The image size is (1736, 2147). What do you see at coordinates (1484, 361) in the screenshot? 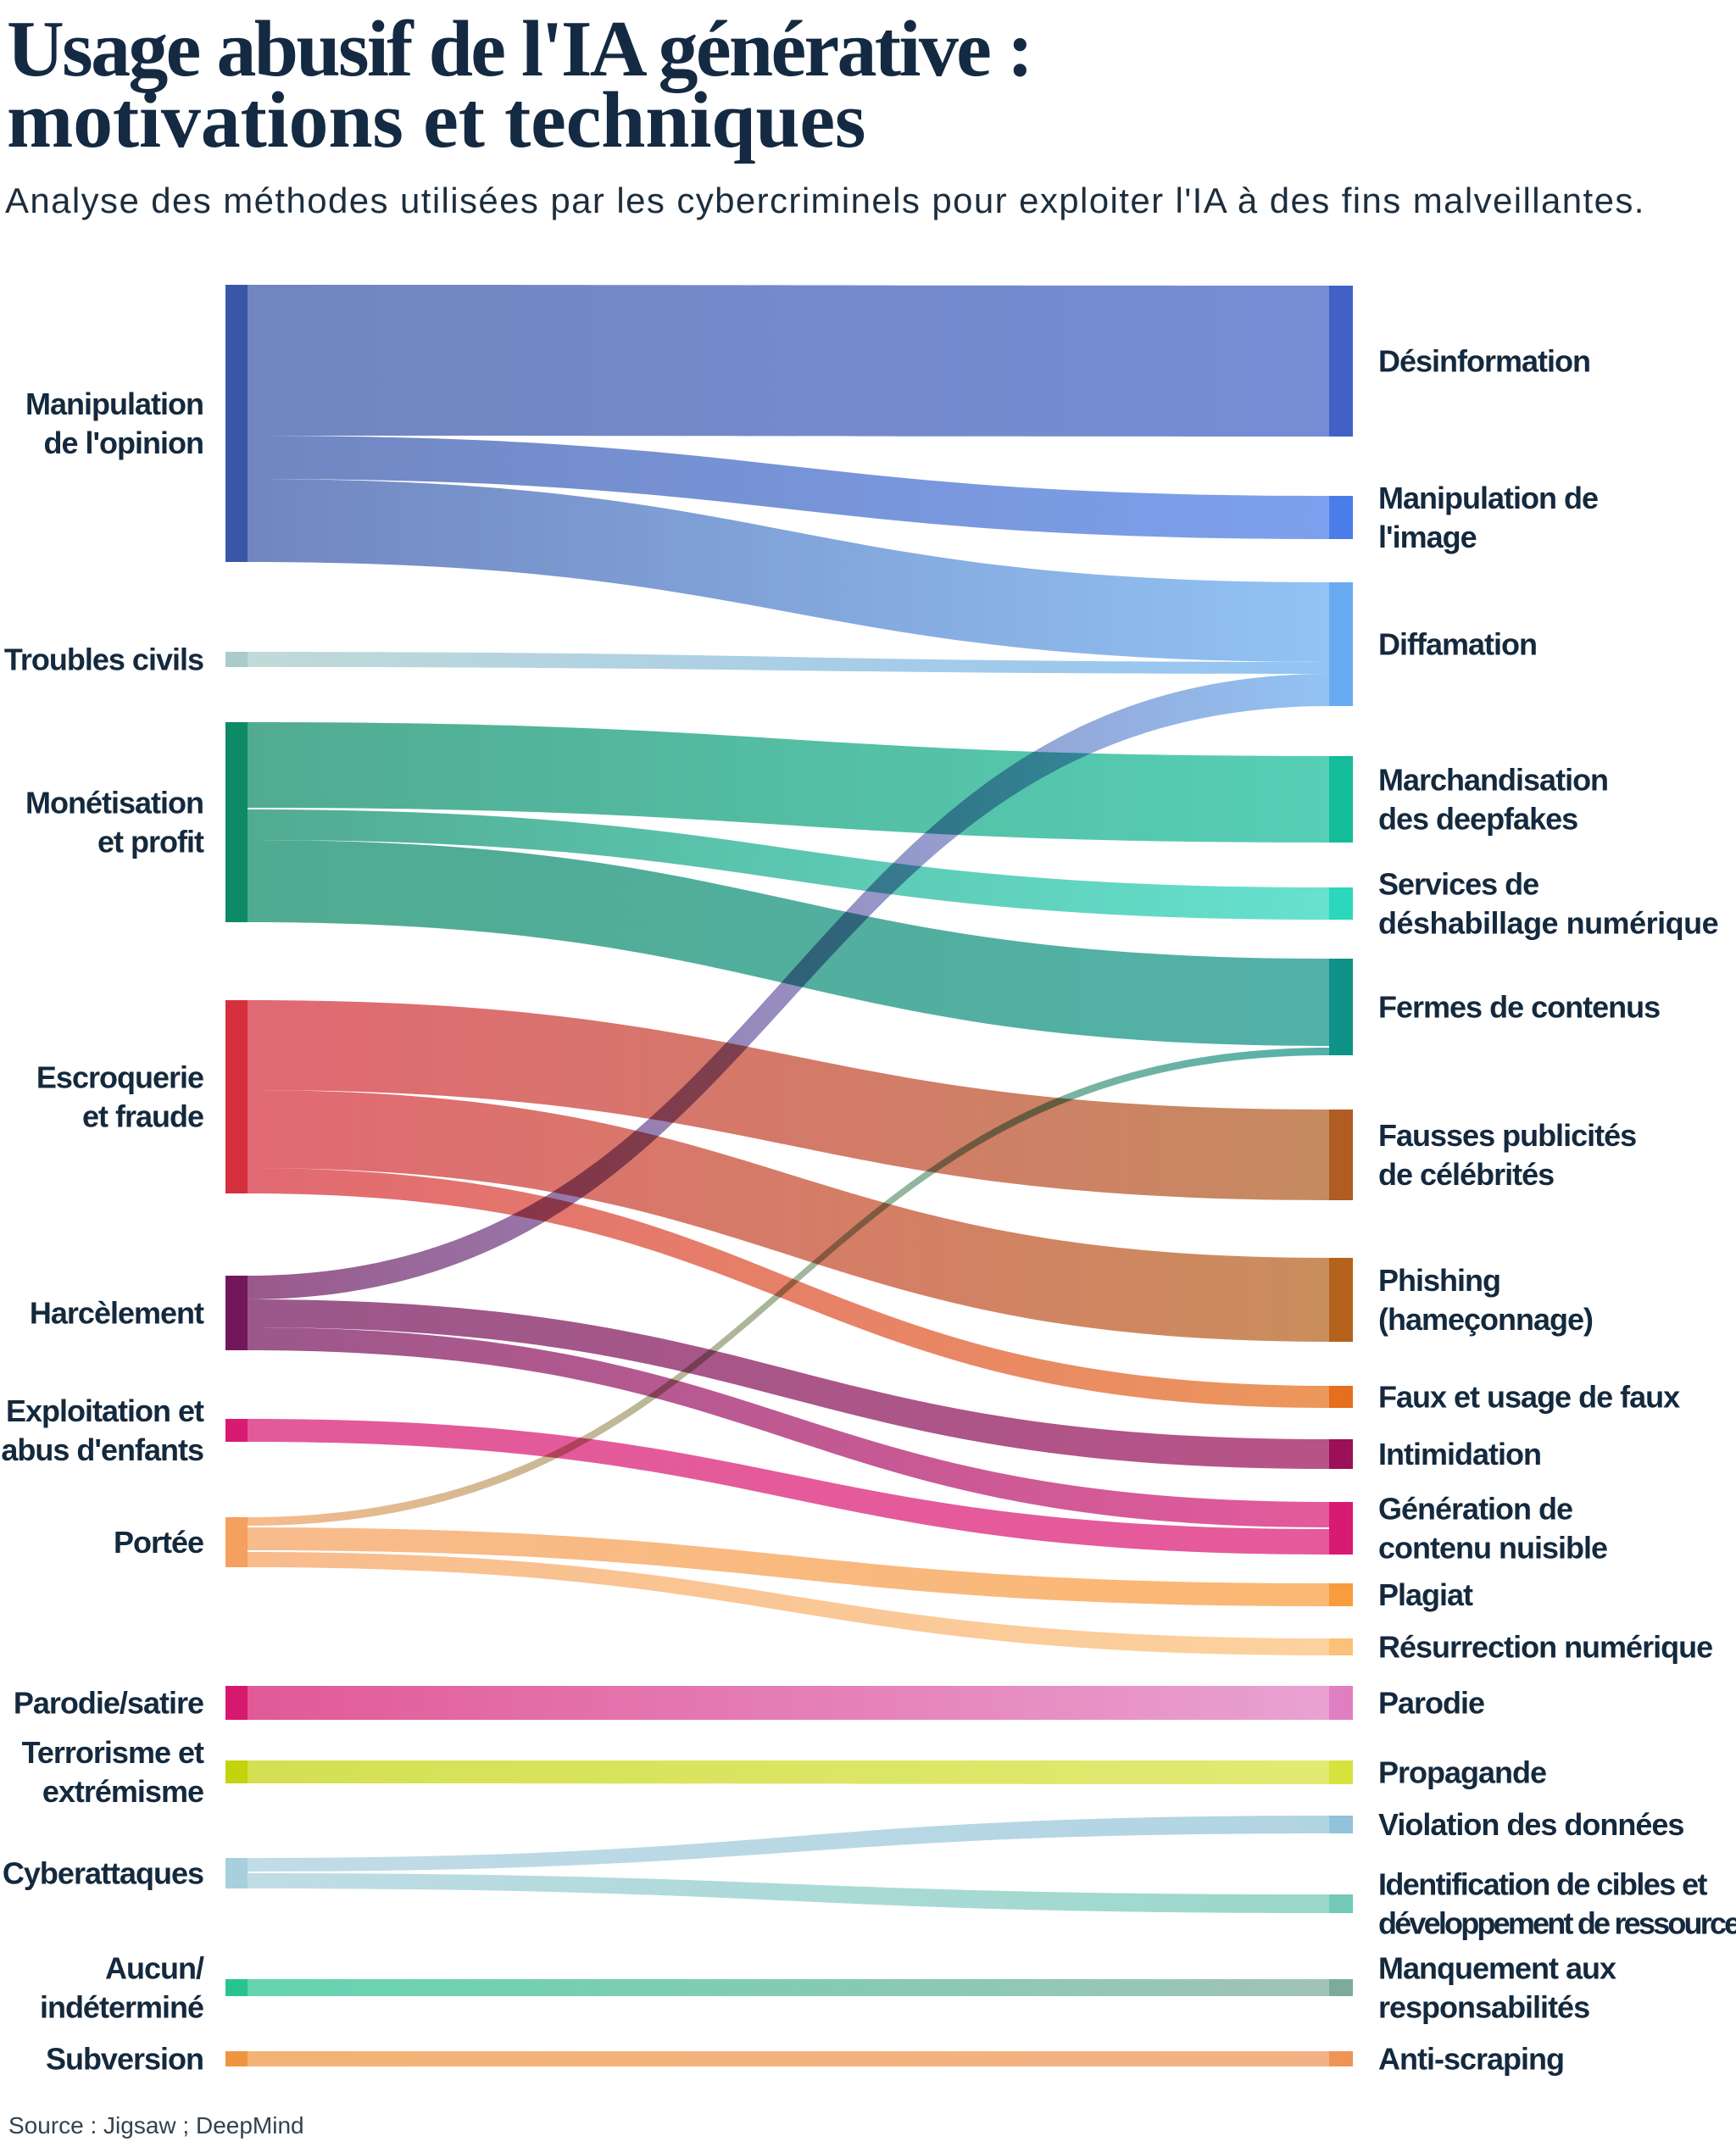
I see `svg-text: Désinformation` at bounding box center [1484, 361].